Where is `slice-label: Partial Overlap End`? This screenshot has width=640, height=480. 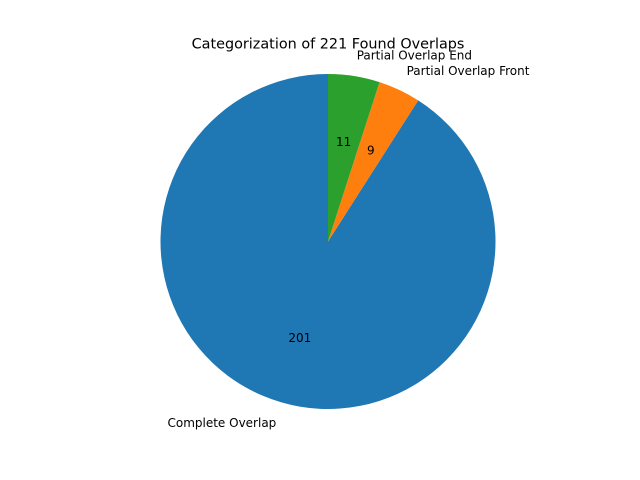
slice-label: Partial Overlap End is located at coordinates (414, 55).